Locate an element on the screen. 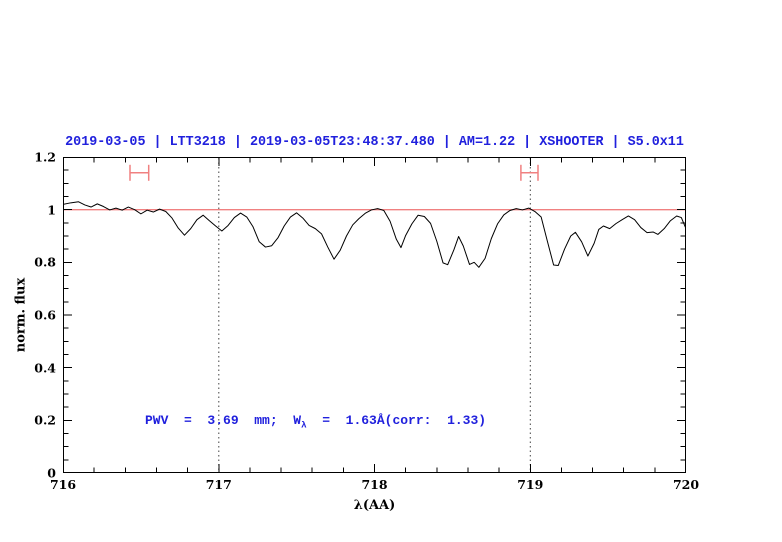 This screenshot has height=542, width=782. y-tick-label-0.6: 0.6 is located at coordinates (45, 315).